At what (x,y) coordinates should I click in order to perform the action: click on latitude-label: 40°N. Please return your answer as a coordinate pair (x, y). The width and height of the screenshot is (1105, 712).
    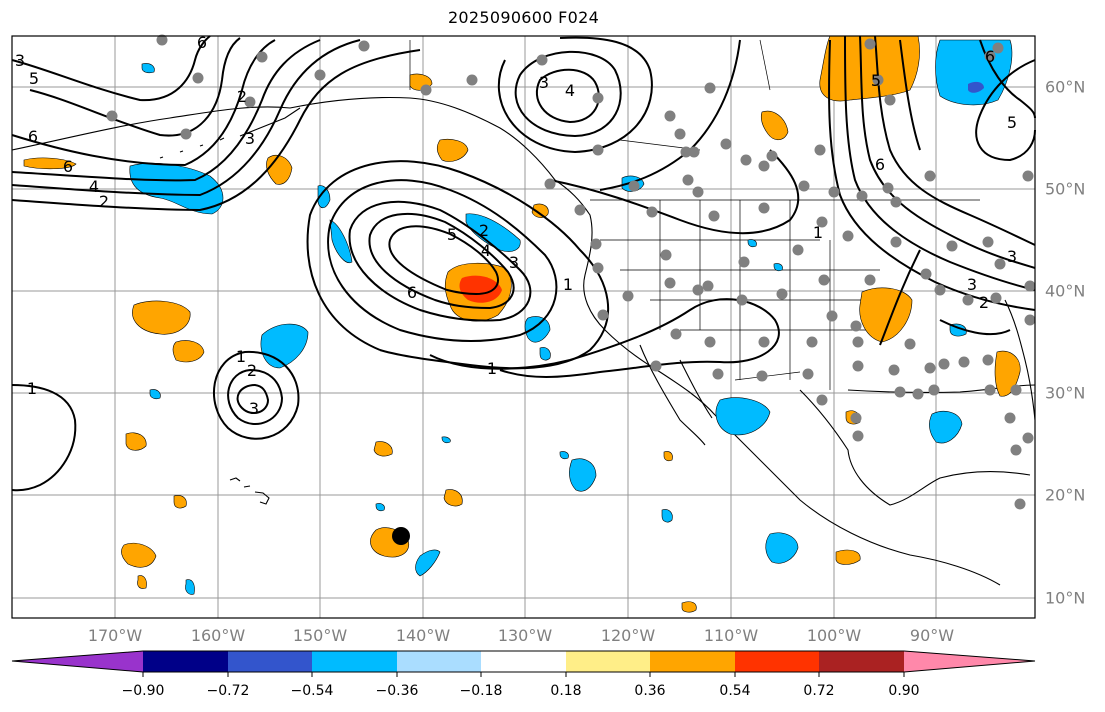
    Looking at the image, I should click on (1065, 291).